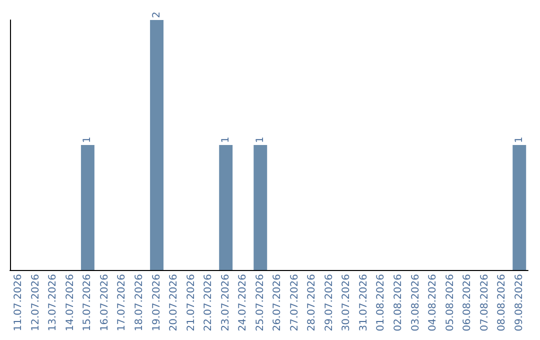 The image size is (540, 340). Describe the element at coordinates (416, 303) in the screenshot. I see `x-tick-label: 03.08.2026` at that location.